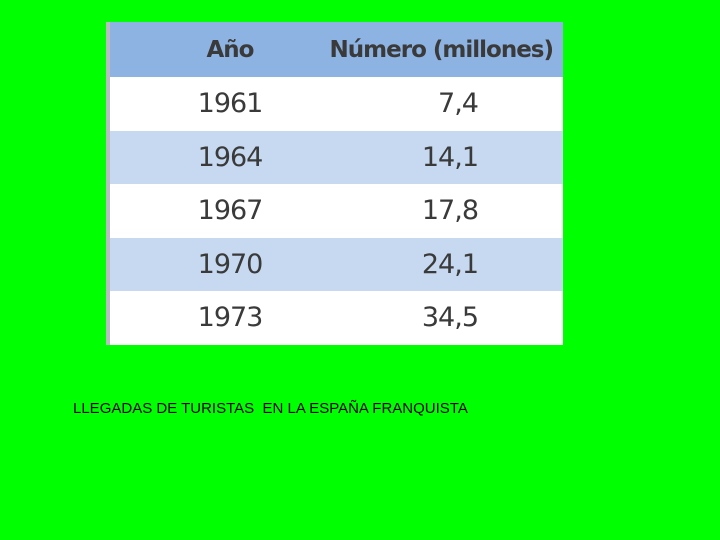 This screenshot has width=720, height=540. Describe the element at coordinates (458, 104) in the screenshot. I see `table-cell: 7,4` at that location.